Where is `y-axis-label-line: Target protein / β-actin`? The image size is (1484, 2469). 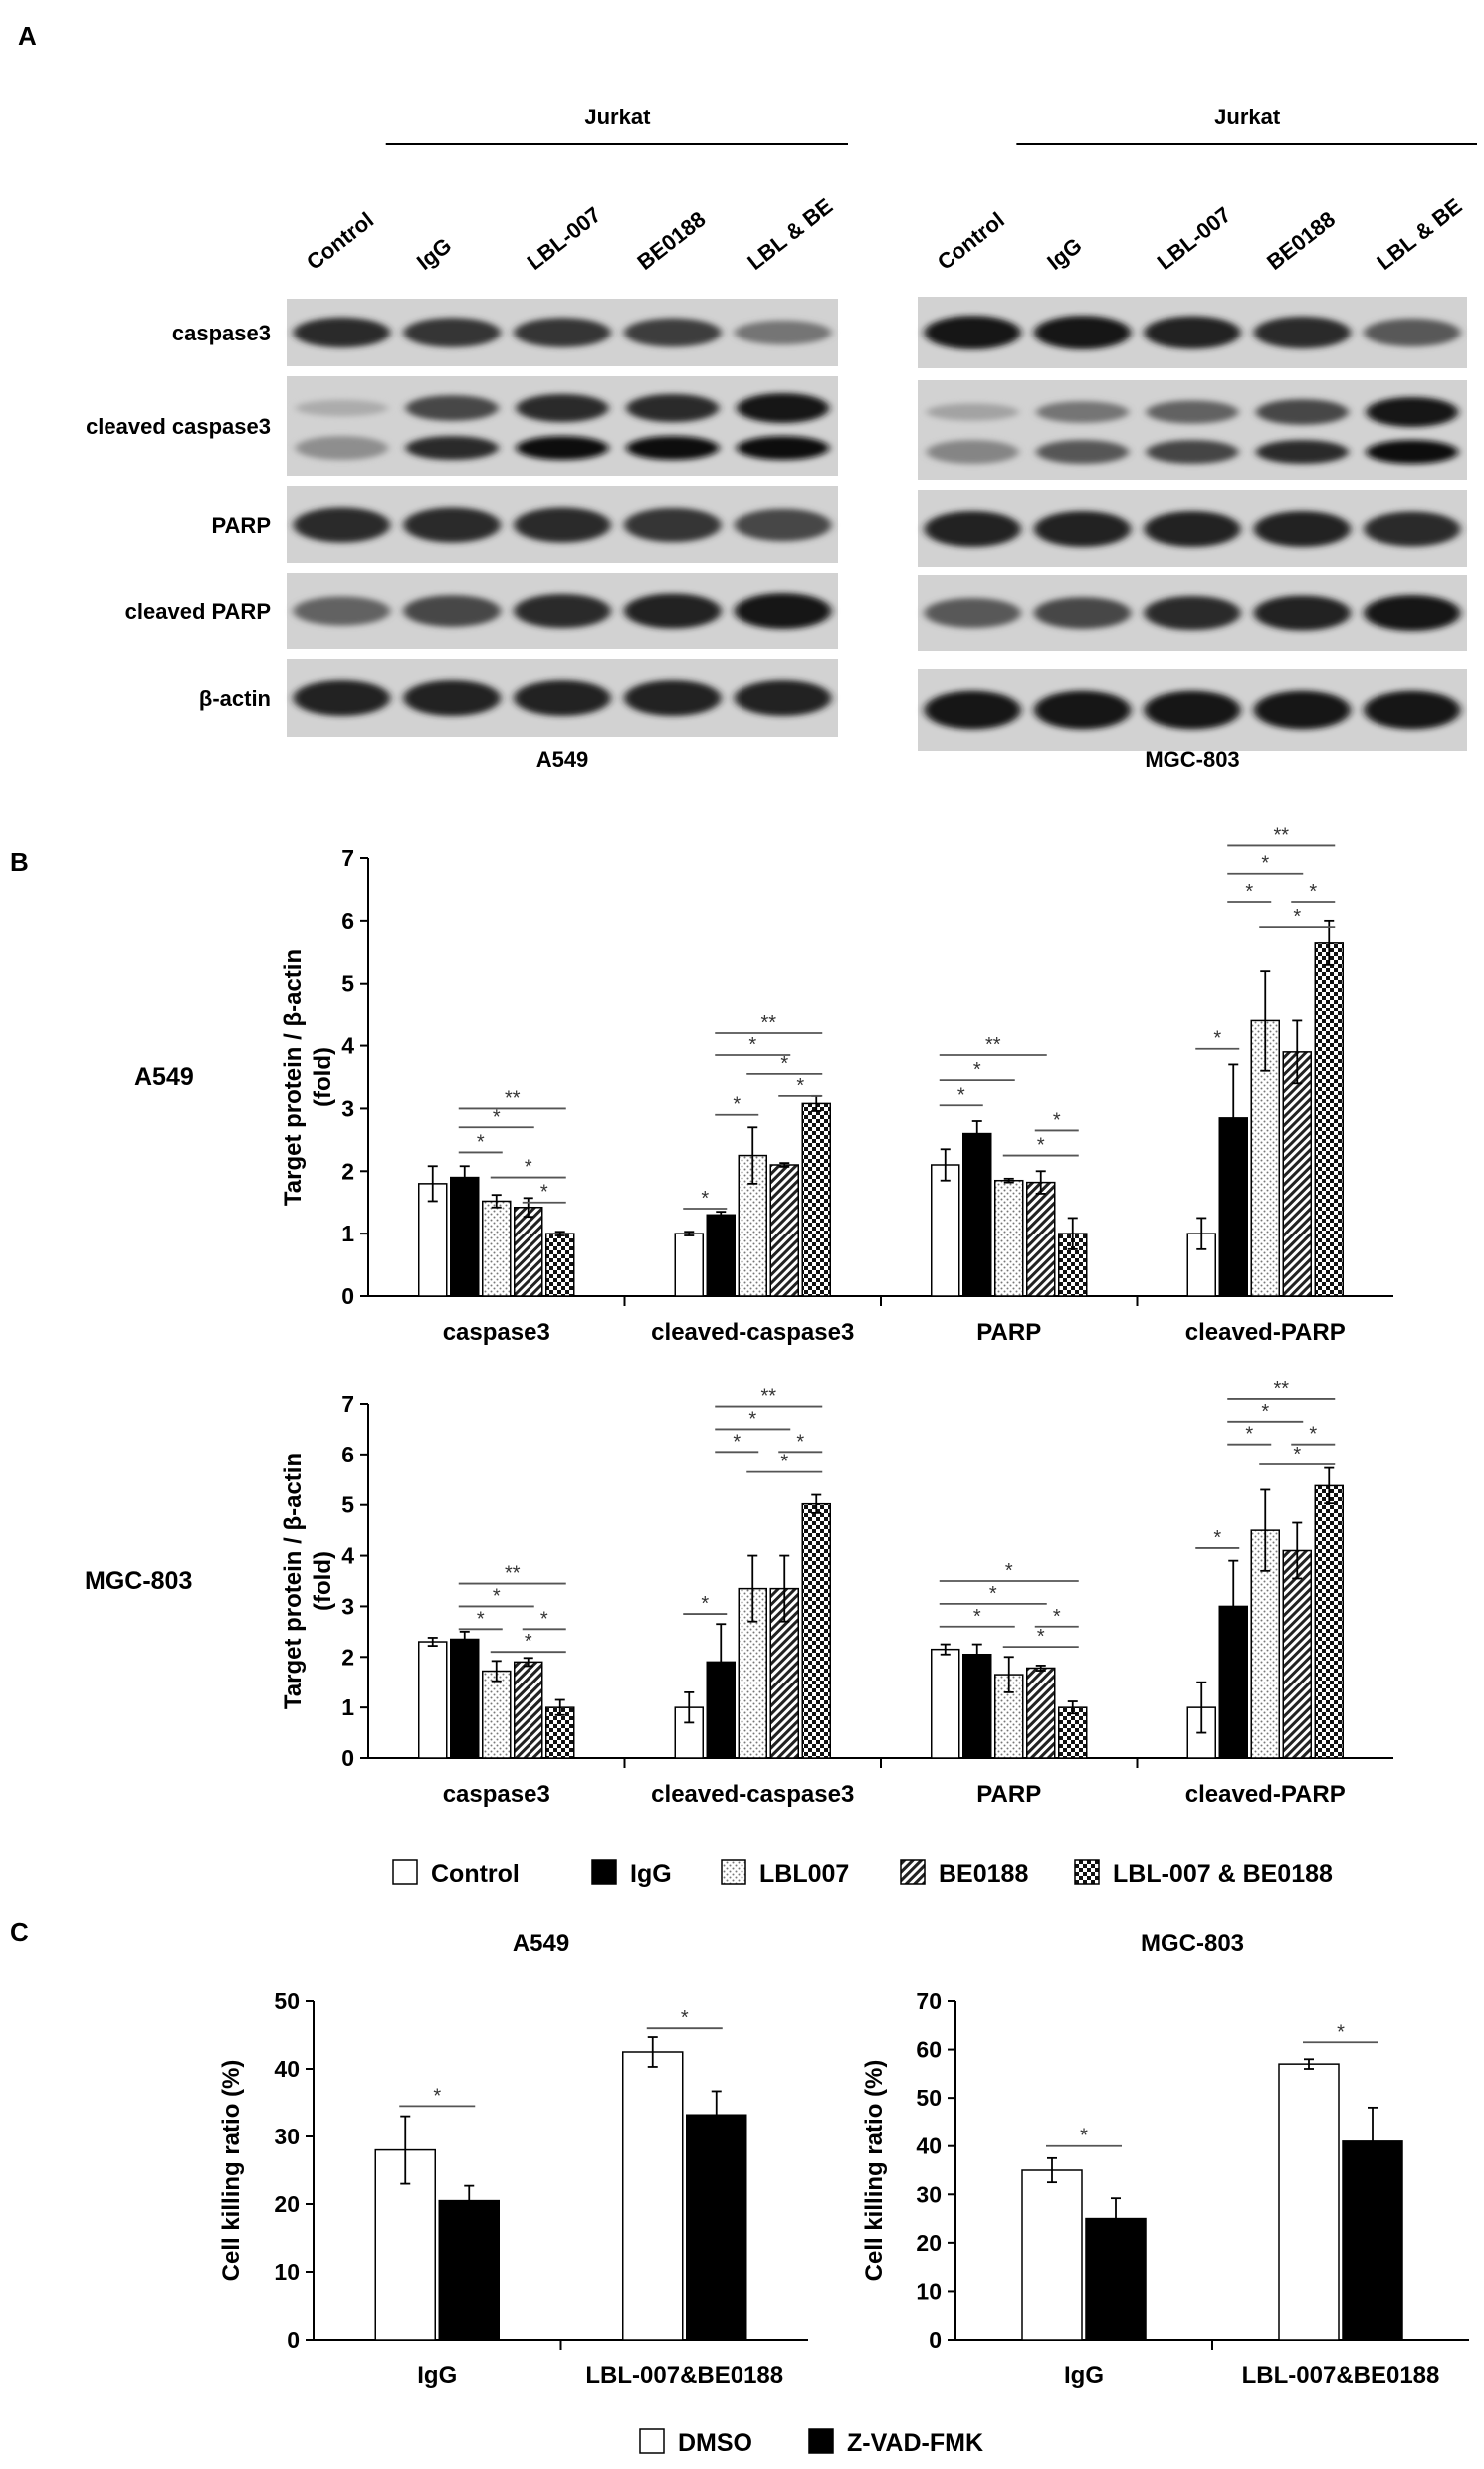
y-axis-label-line: Target protein / β-actin is located at coordinates (293, 1077).